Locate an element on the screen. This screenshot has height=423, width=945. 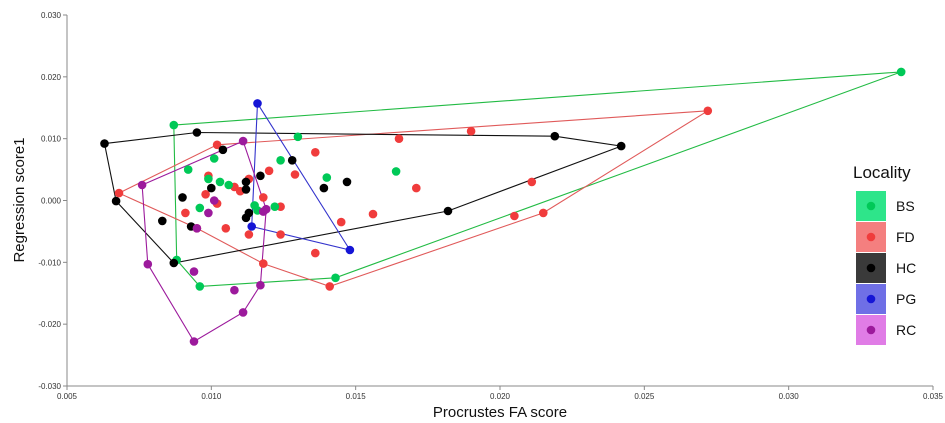
legend-label: FD is located at coordinates (905, 237).